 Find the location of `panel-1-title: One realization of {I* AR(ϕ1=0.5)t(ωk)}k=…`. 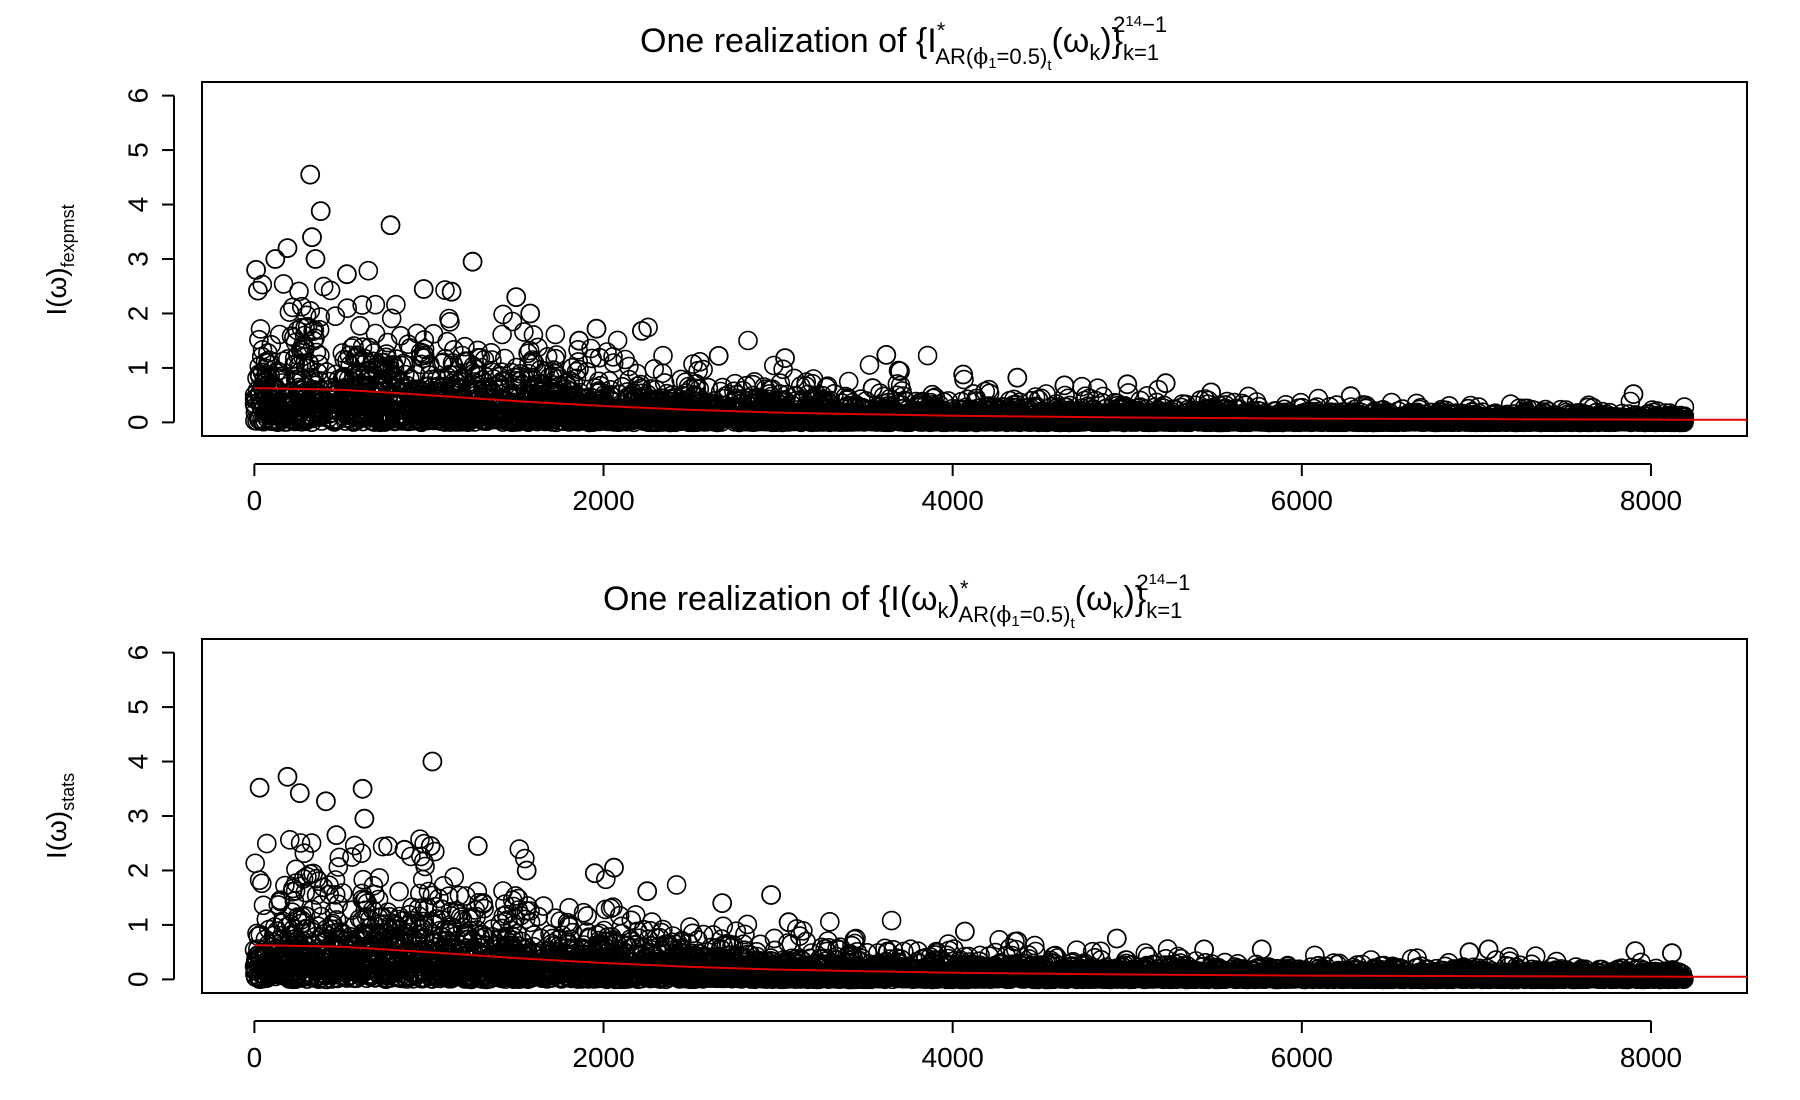

panel-1-title: One realization of {I* AR(ϕ1=0.5)t(ωk)}k=… is located at coordinates (903, 43).